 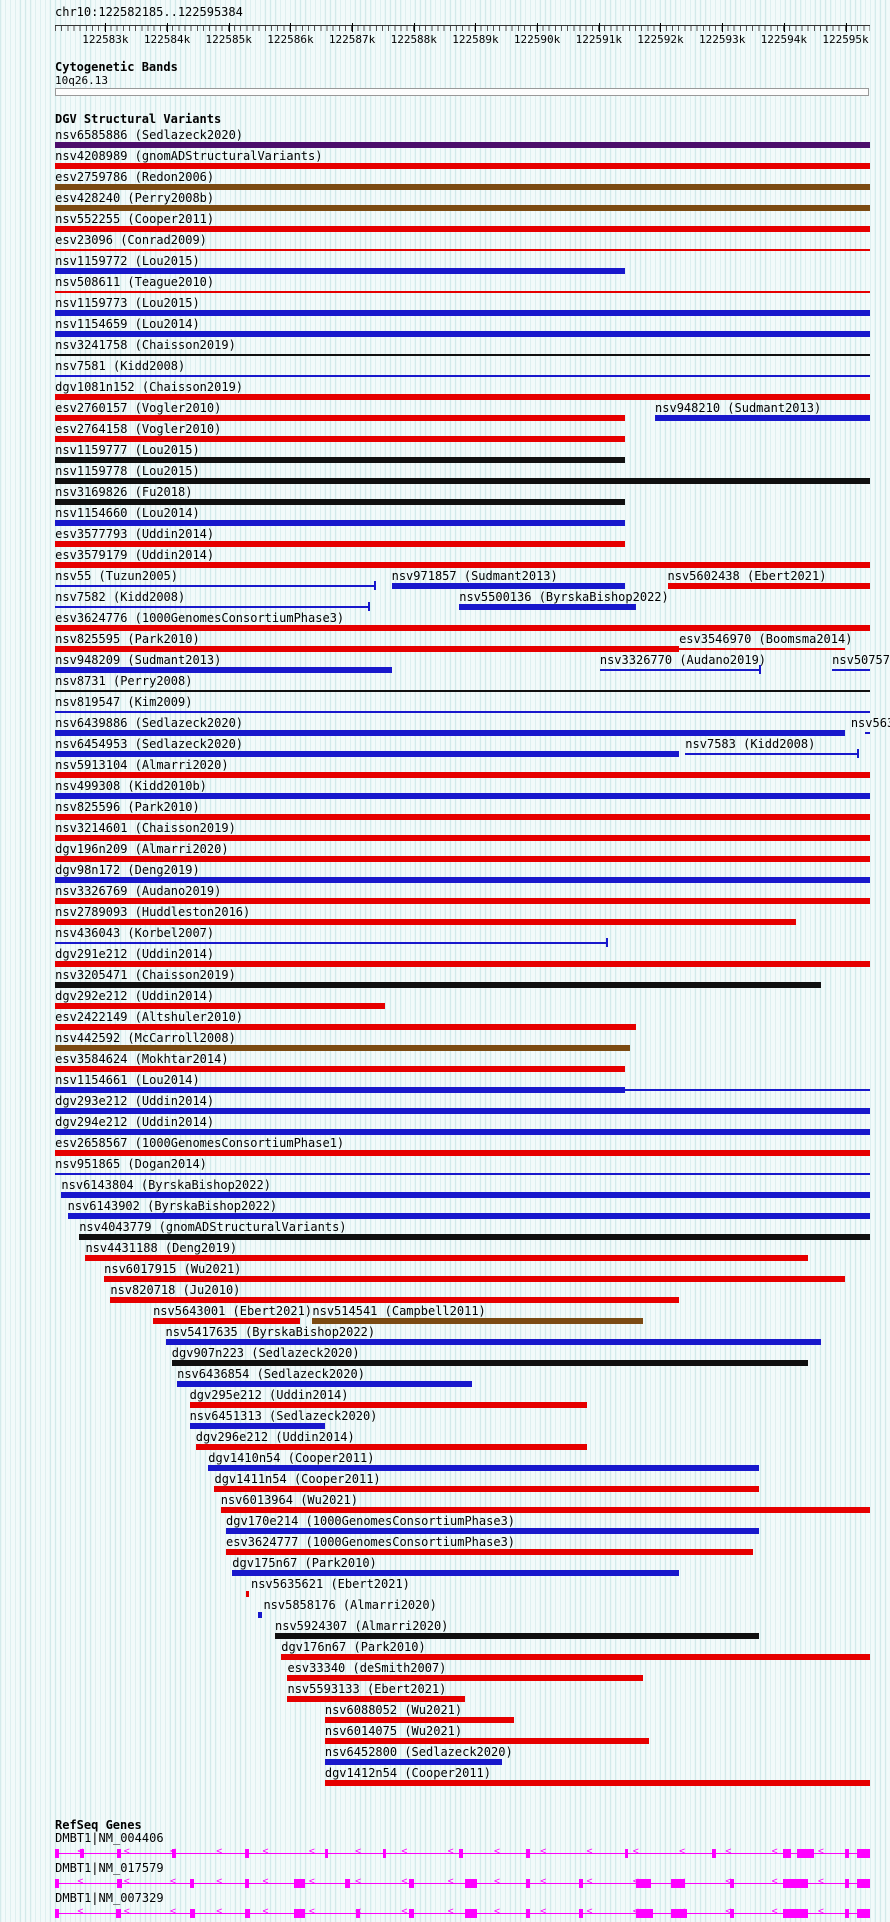 I want to click on variant-label: nsv3214601 (Chaisson2019), so click(x=145, y=828).